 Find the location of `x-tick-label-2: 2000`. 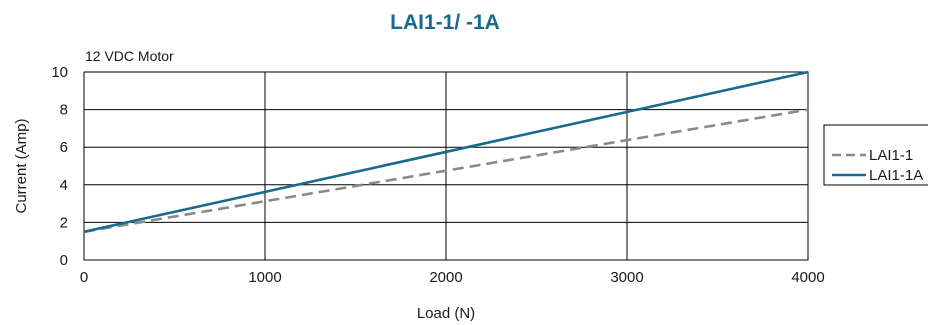

x-tick-label-2: 2000 is located at coordinates (445, 277).